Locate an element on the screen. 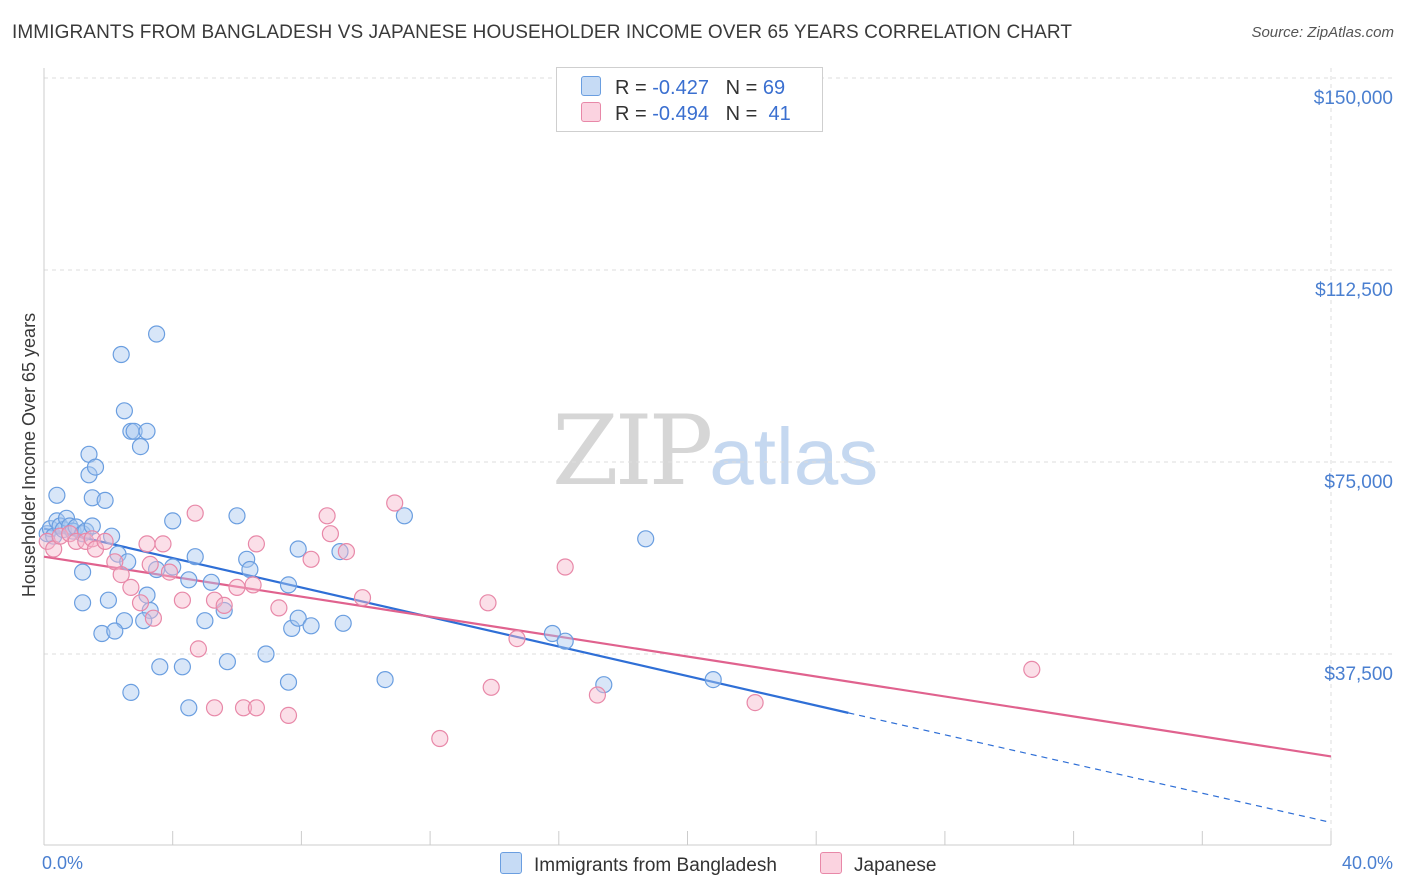 Image resolution: width=1406 pixels, height=892 pixels. bottom-legend-swatch-japanese is located at coordinates (831, 863).